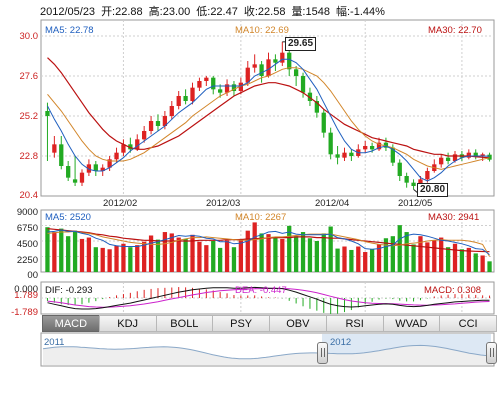 This screenshot has width=498, height=406. I want to click on high-callout: 29.65, so click(301, 44).